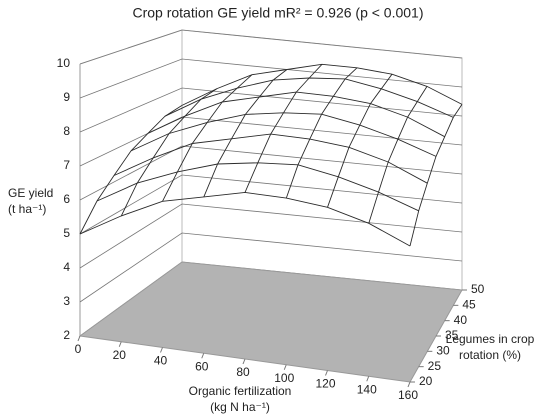 This screenshot has width=550, height=417. I want to click on x-tick-label: 140, so click(367, 389).